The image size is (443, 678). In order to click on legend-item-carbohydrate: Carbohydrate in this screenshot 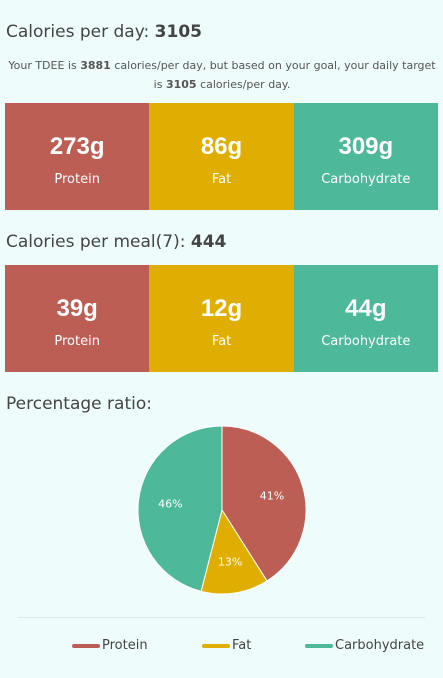, I will do `click(364, 645)`.